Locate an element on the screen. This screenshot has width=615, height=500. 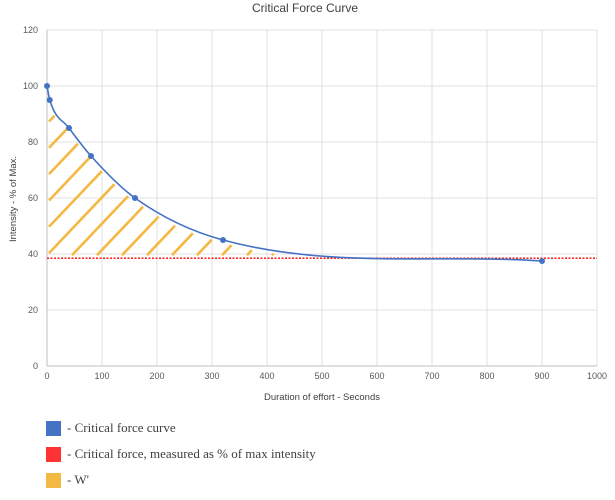
x-tick-label: 900 is located at coordinates (541, 376).